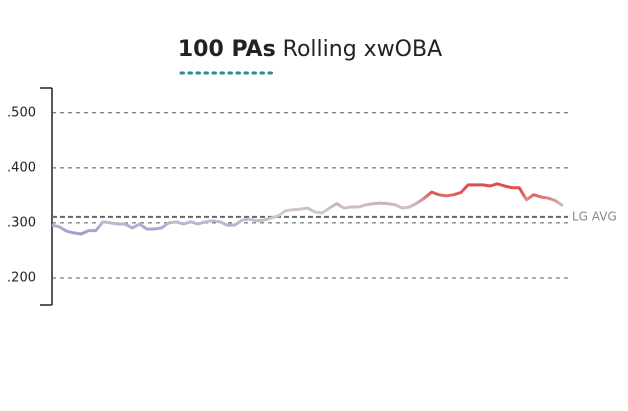  What do you see at coordinates (21, 222) in the screenshot?
I see `y-tick-label: .300` at bounding box center [21, 222].